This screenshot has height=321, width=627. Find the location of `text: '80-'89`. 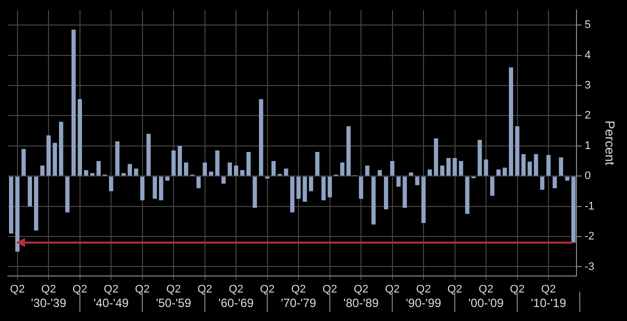

text: '80-'89 is located at coordinates (361, 303).